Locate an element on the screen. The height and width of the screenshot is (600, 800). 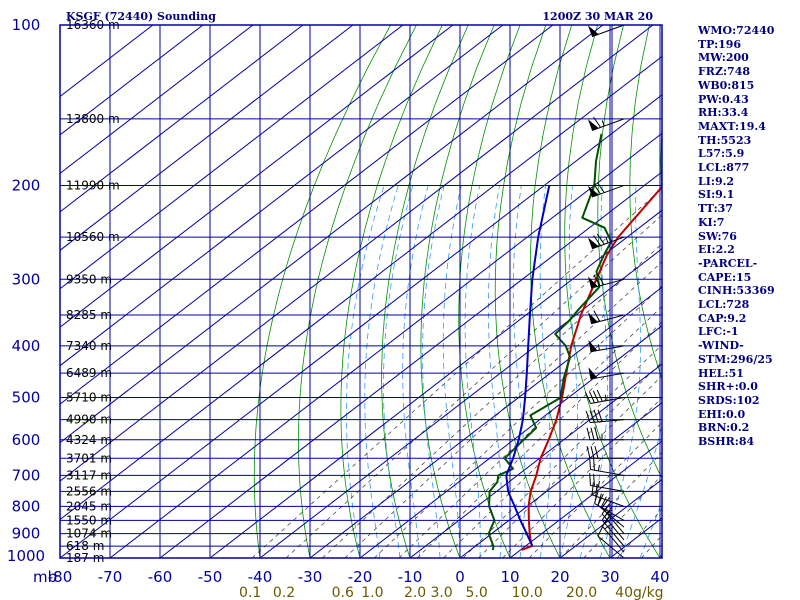
mixing-ratio-label: 0.6 is located at coordinates (343, 592).